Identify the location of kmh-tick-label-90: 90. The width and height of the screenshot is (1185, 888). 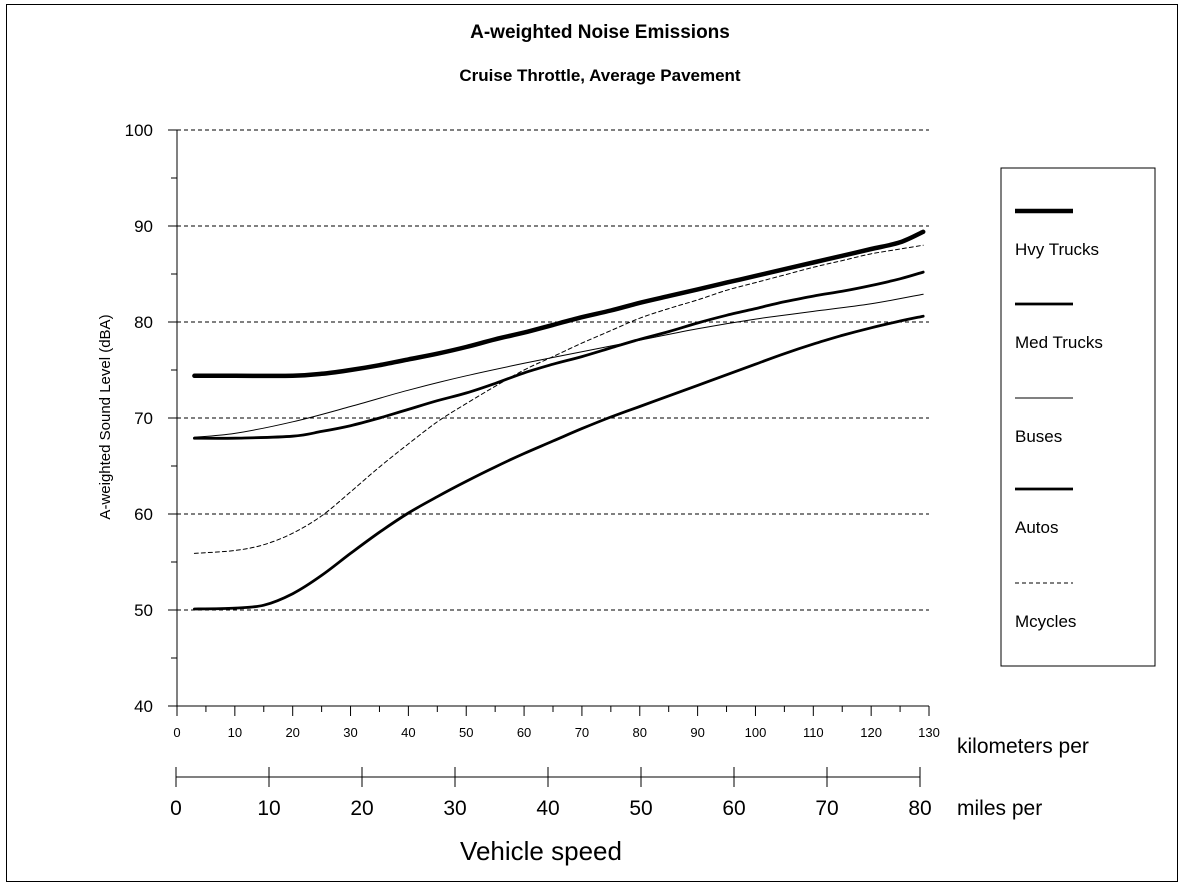
(697, 732).